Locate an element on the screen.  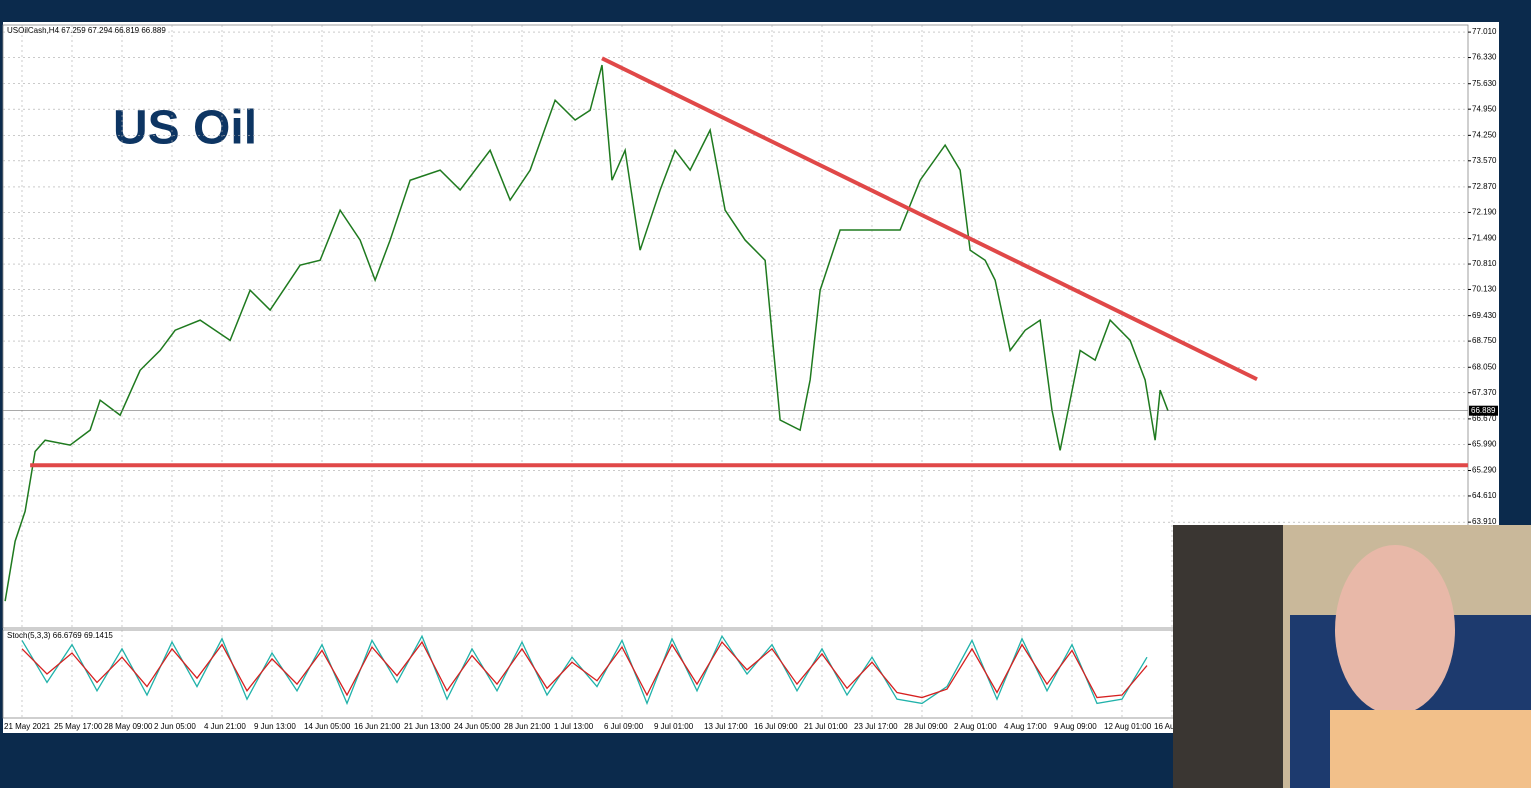
y-tick-label: 74.950 is located at coordinates (1484, 108).